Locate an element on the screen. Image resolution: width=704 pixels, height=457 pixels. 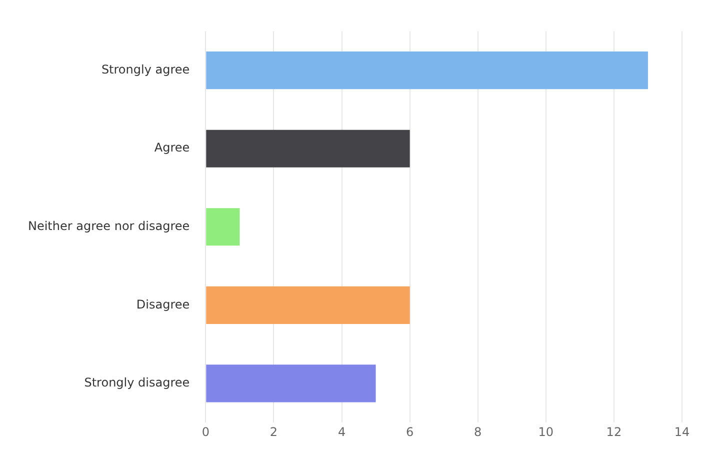
x-tick-label: 0 is located at coordinates (206, 431).